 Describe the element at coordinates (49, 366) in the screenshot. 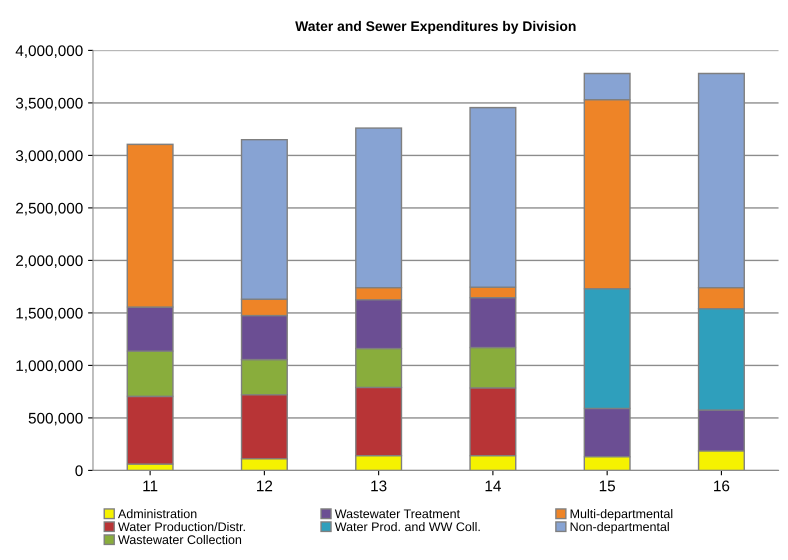

I see `y-tick-label: 1,000,000` at that location.